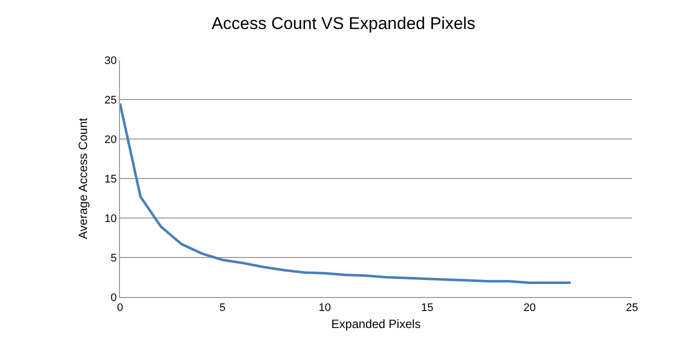 This screenshot has width=687, height=342. I want to click on x-tick-label: 5, so click(222, 308).